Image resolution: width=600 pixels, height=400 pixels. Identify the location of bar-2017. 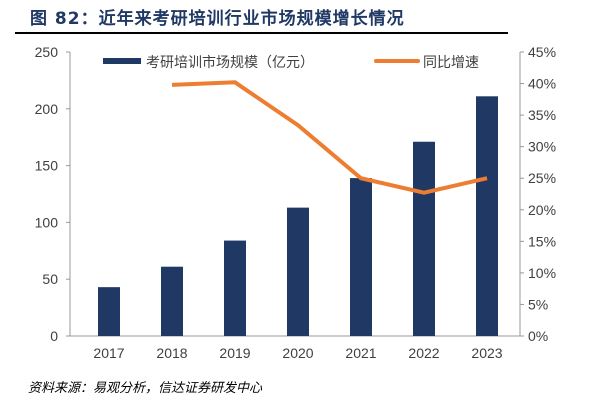
(109, 311).